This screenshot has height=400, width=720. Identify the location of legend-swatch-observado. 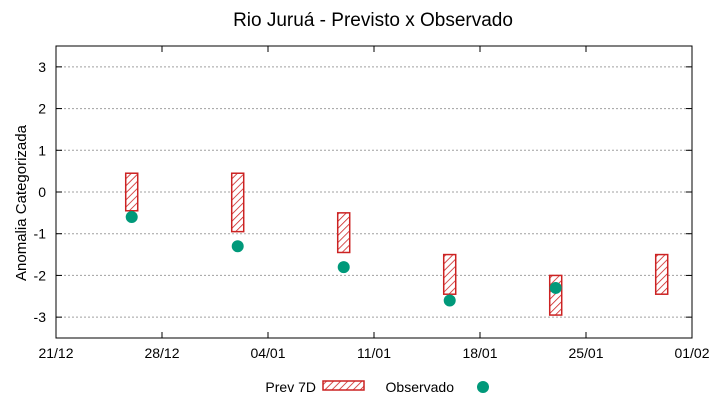
(483, 387).